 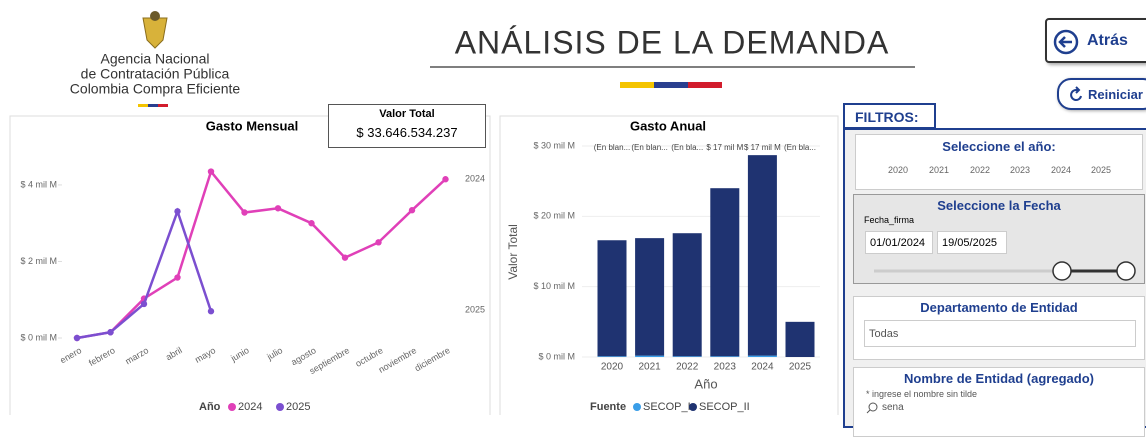 What do you see at coordinates (725, 367) in the screenshot?
I see `x-tick-label: 2023` at bounding box center [725, 367].